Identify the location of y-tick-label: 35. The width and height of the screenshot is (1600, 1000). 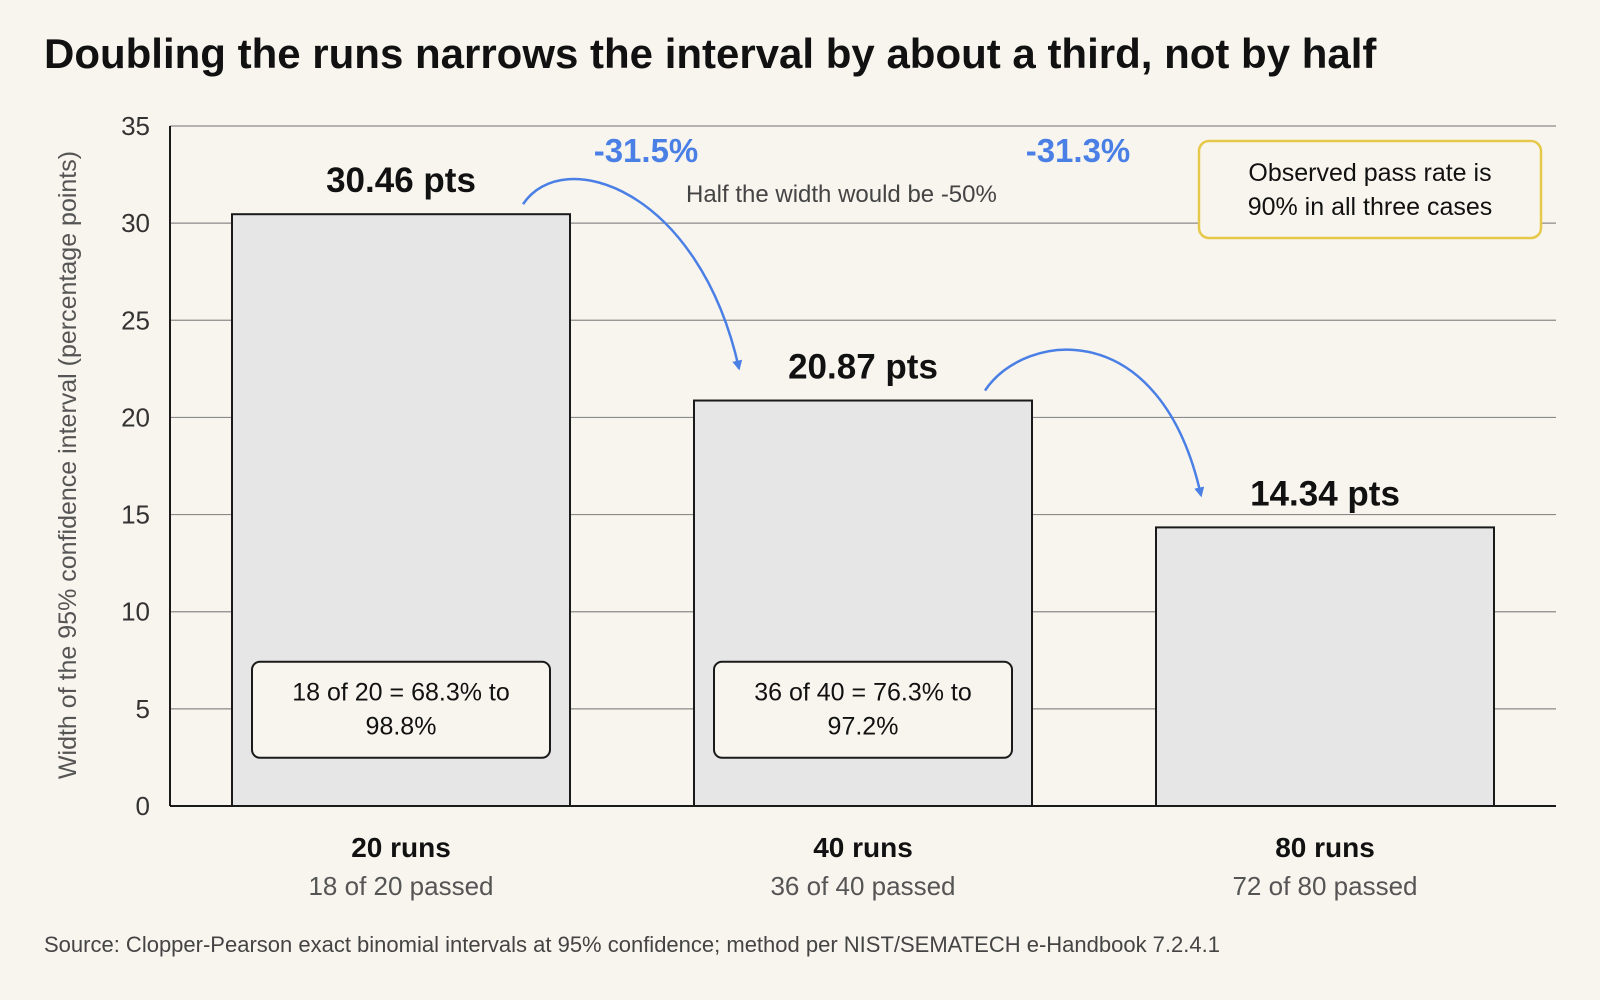
(135, 126).